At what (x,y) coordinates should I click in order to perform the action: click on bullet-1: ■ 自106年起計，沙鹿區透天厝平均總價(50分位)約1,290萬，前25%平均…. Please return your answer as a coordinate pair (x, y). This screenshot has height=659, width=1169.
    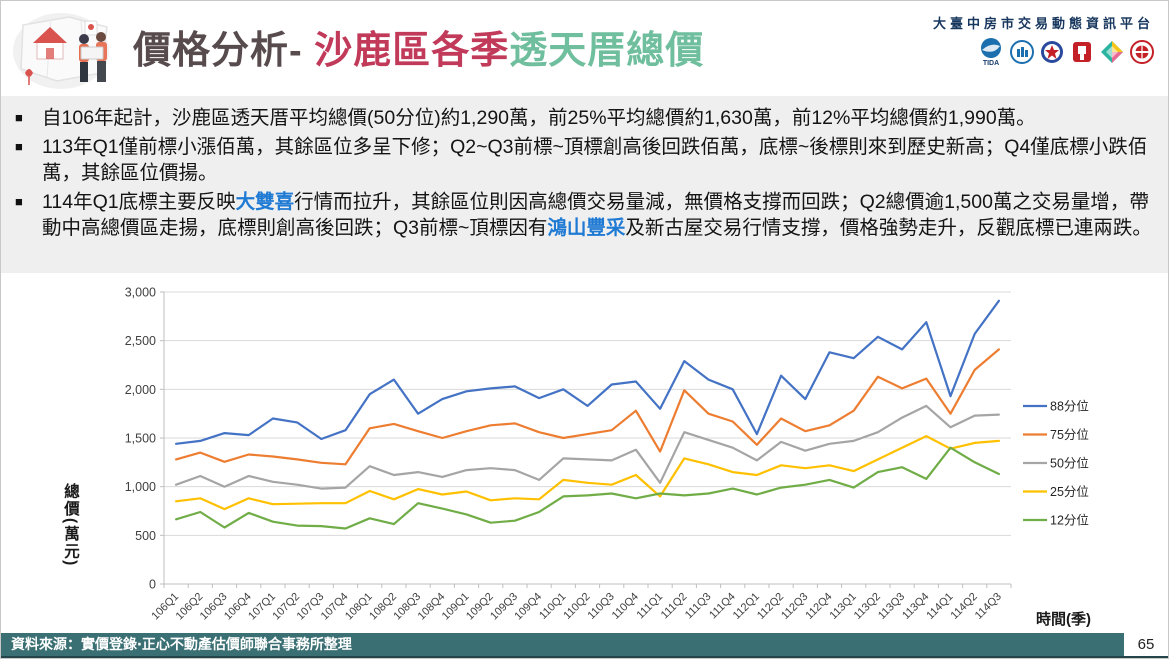
    Looking at the image, I should click on (584, 118).